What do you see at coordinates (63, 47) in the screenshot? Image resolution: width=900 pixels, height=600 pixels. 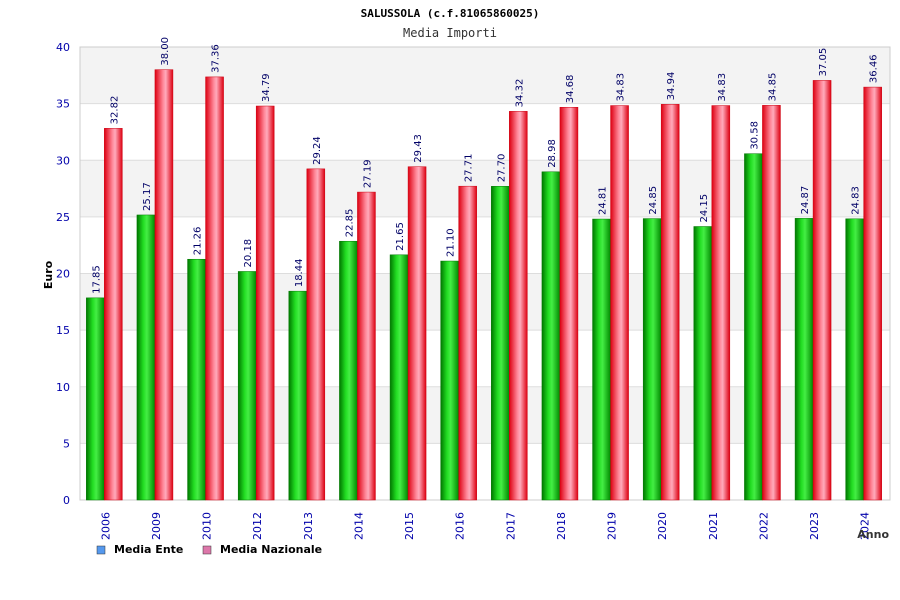 I see `y-tick-label: 40` at bounding box center [63, 47].